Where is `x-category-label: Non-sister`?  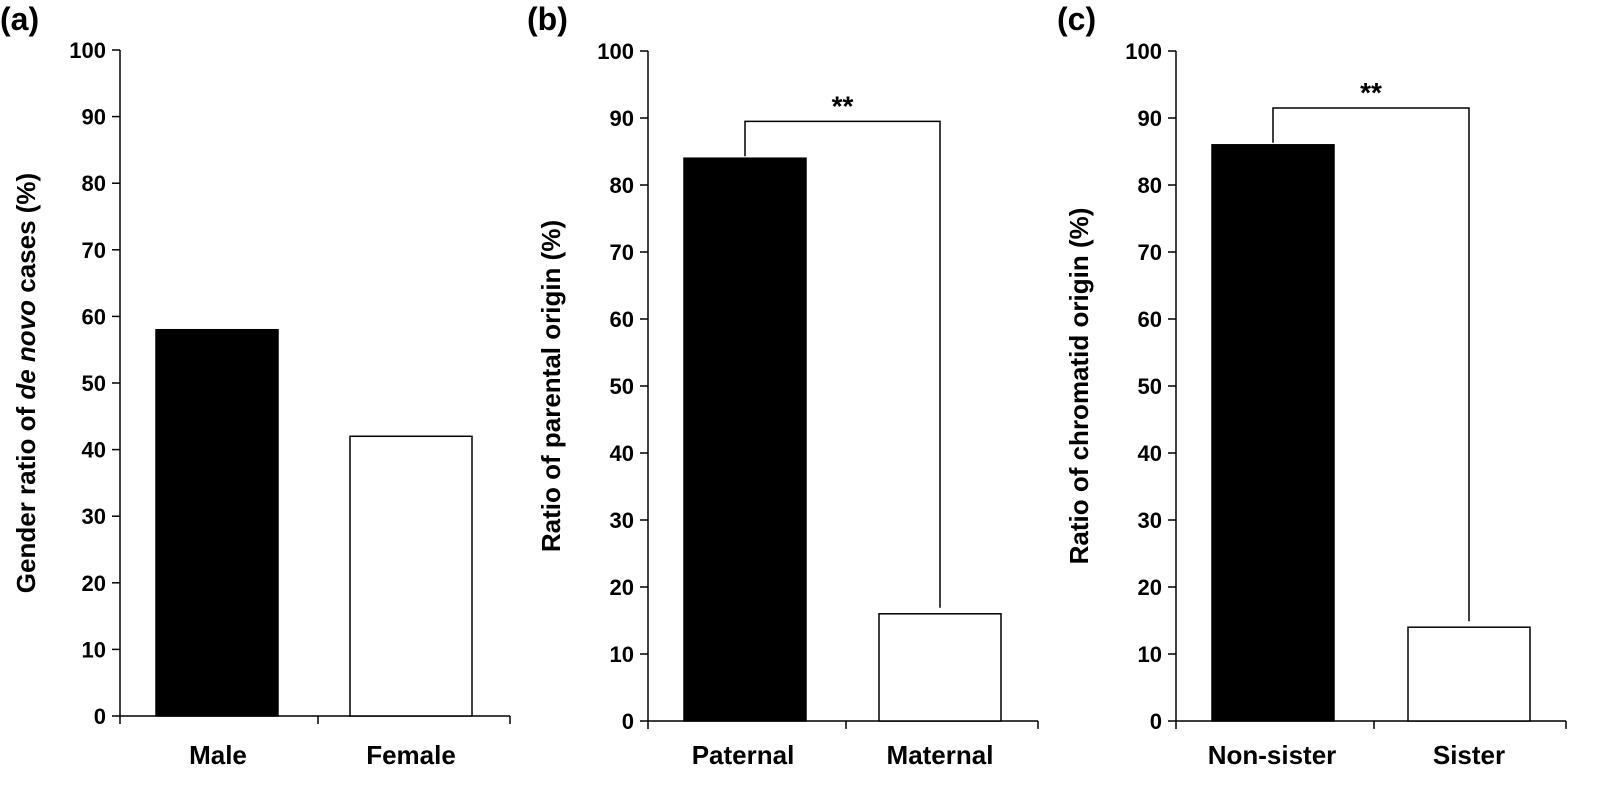
x-category-label: Non-sister is located at coordinates (1272, 755).